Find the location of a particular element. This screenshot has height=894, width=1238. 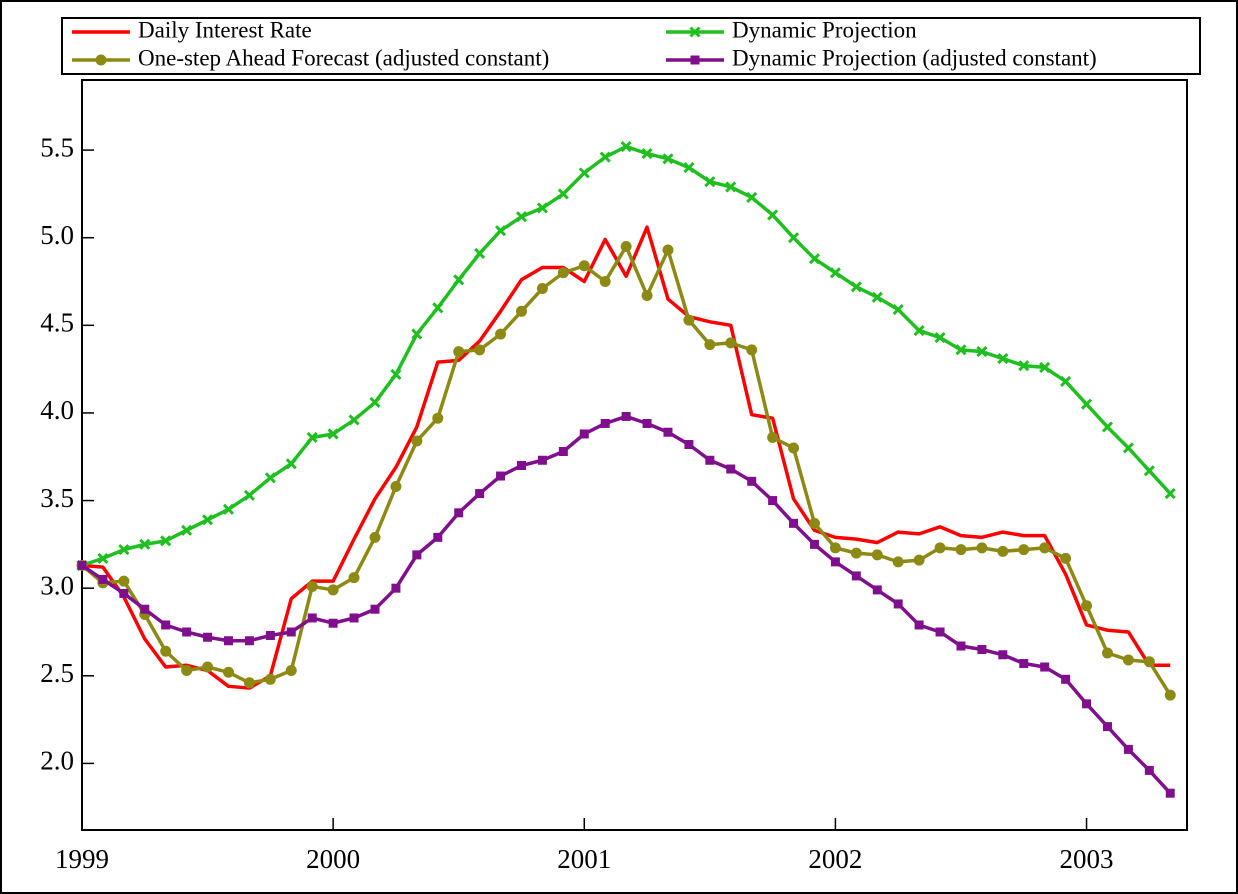

legend-label: Dynamic Projection is located at coordinates (824, 29).